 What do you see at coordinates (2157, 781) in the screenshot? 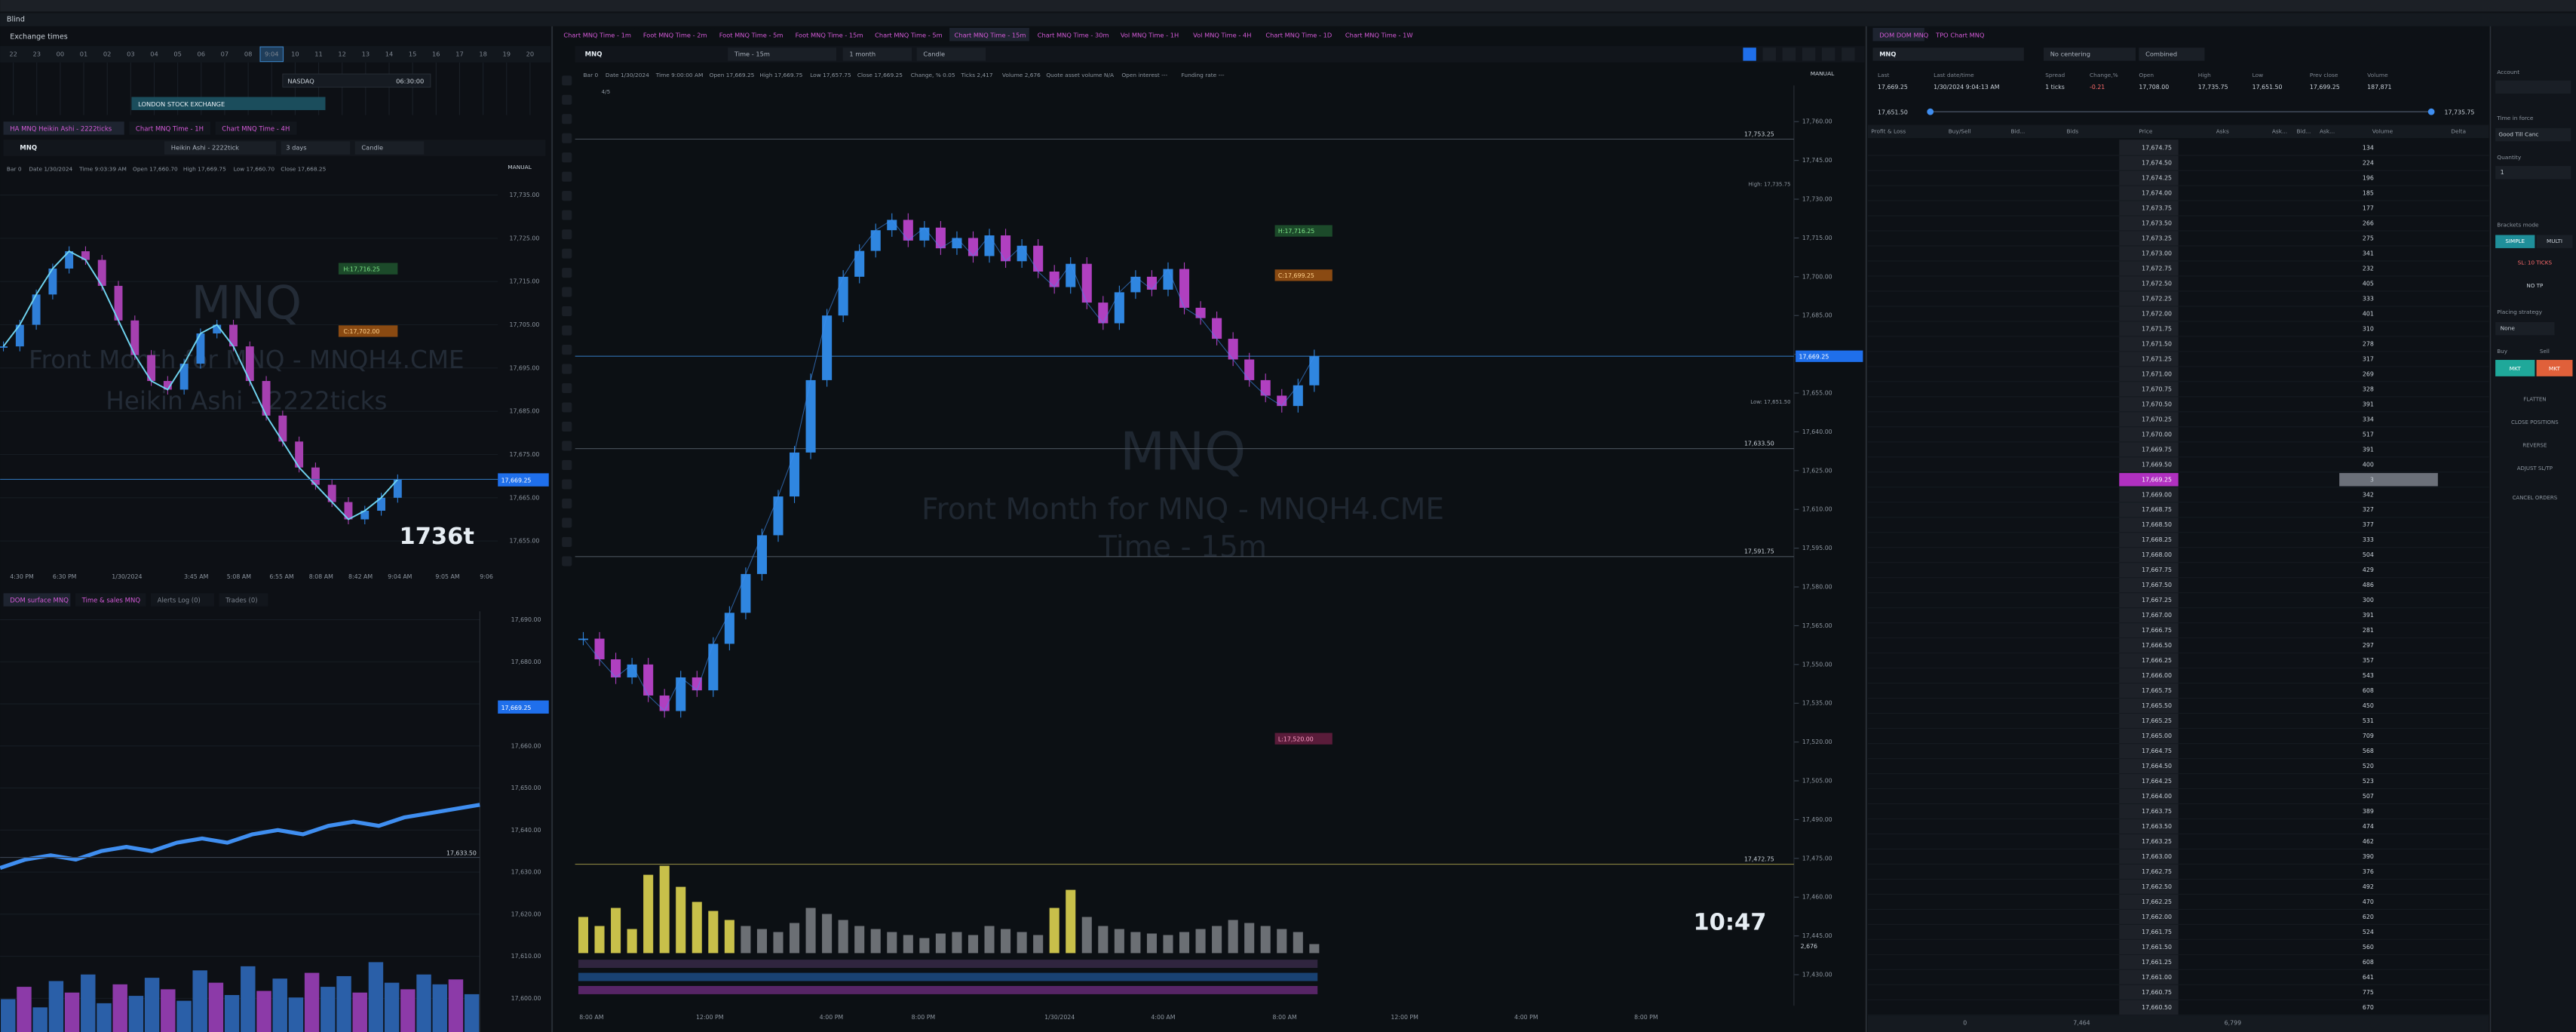
I see `price-cell: 17,664.25` at bounding box center [2157, 781].